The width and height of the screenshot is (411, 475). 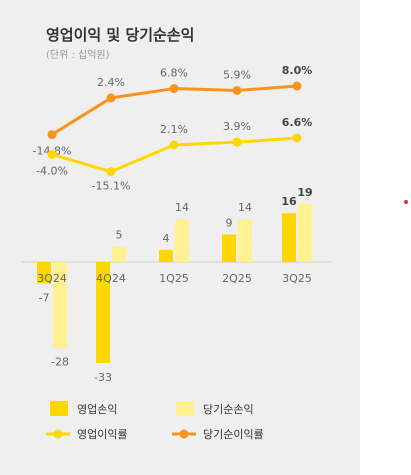 I want to click on x-tick-label: 3Q25, so click(x=297, y=278).